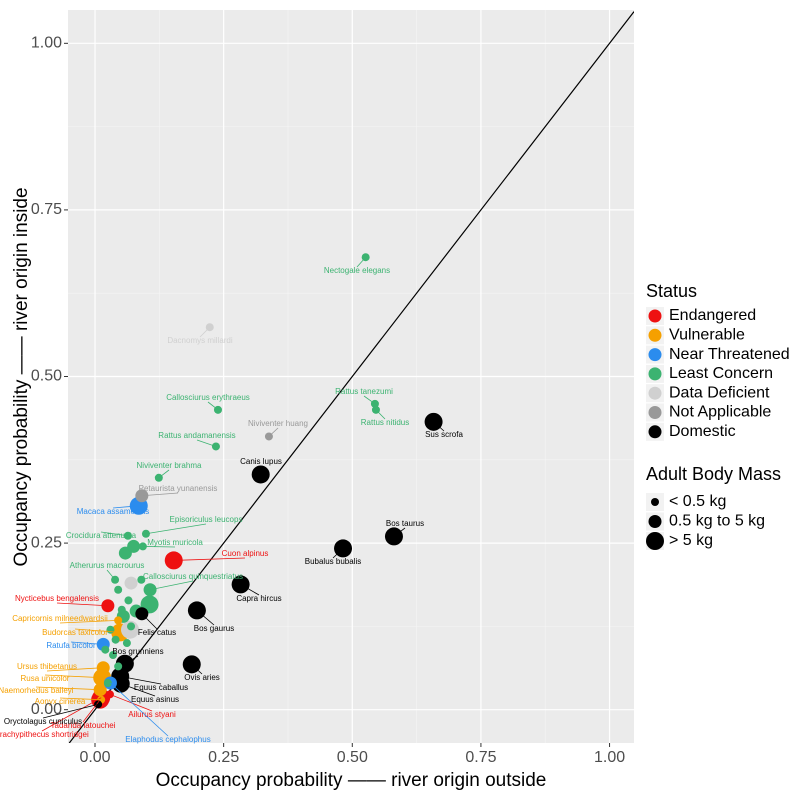  I want to click on point-label: Niviventer brahma, so click(169, 465).